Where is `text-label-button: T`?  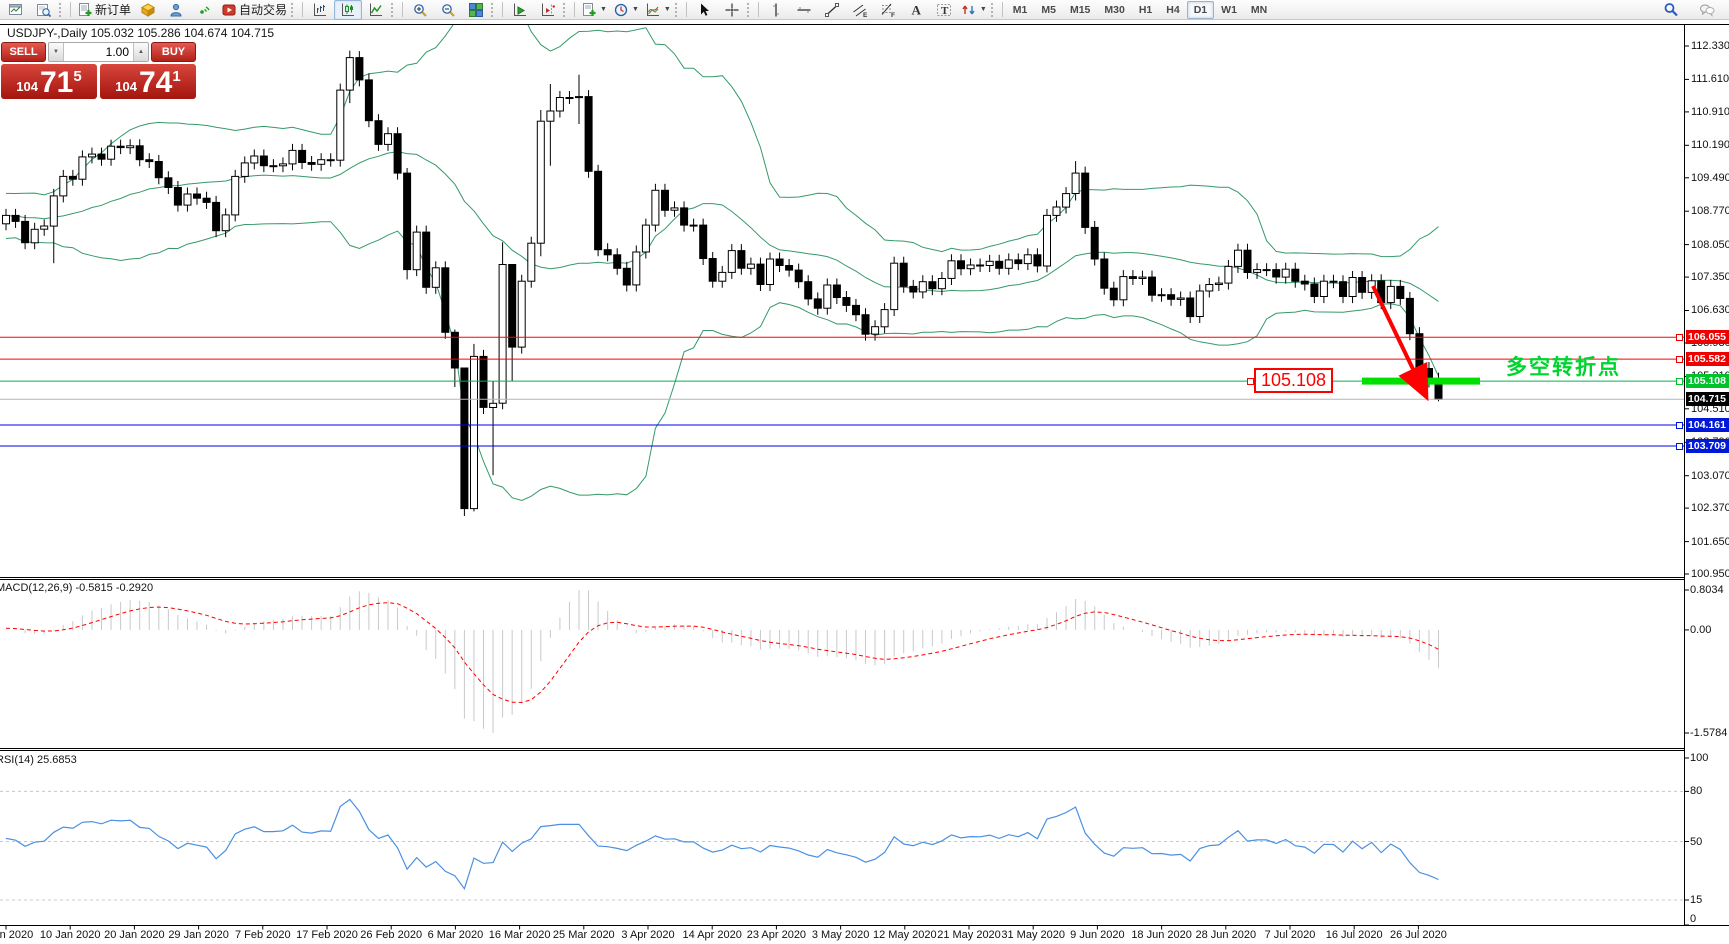 text-label-button: T is located at coordinates (944, 10).